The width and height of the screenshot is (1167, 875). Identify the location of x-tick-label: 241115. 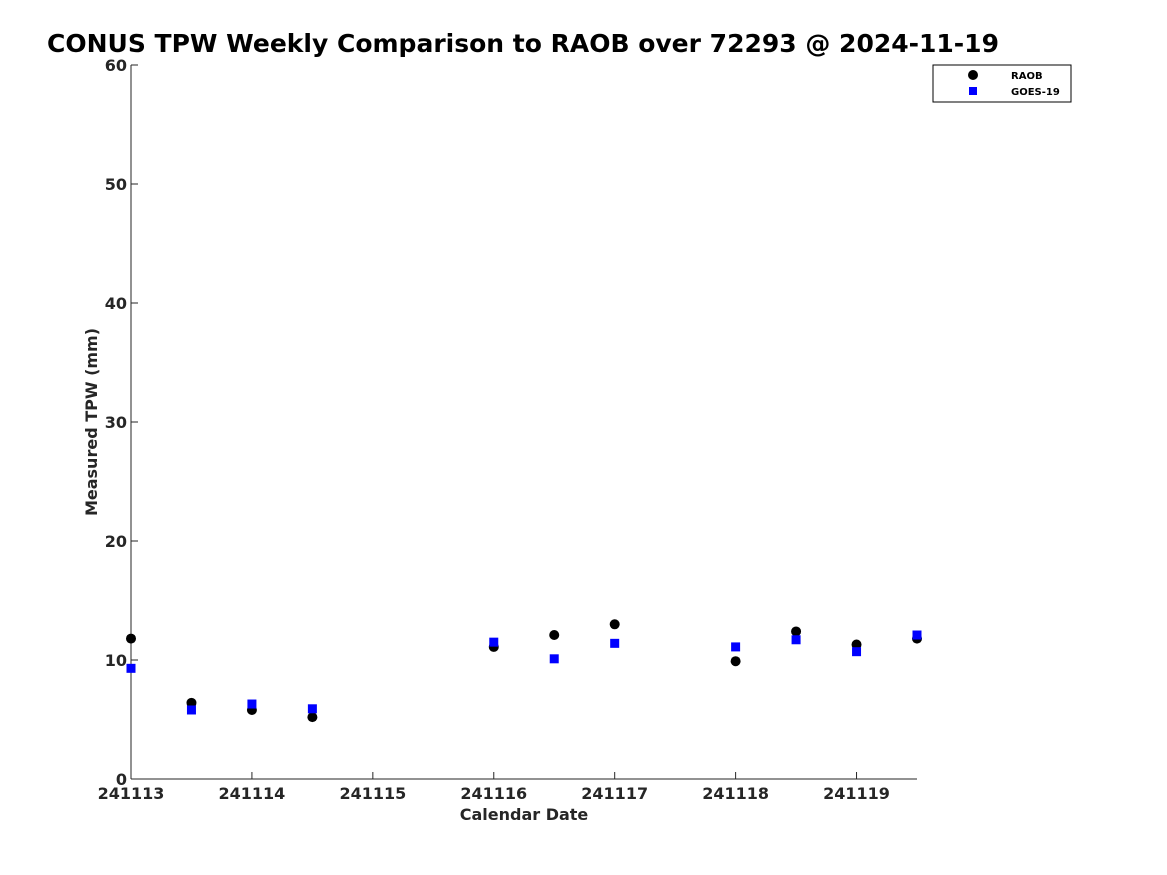
(372, 793).